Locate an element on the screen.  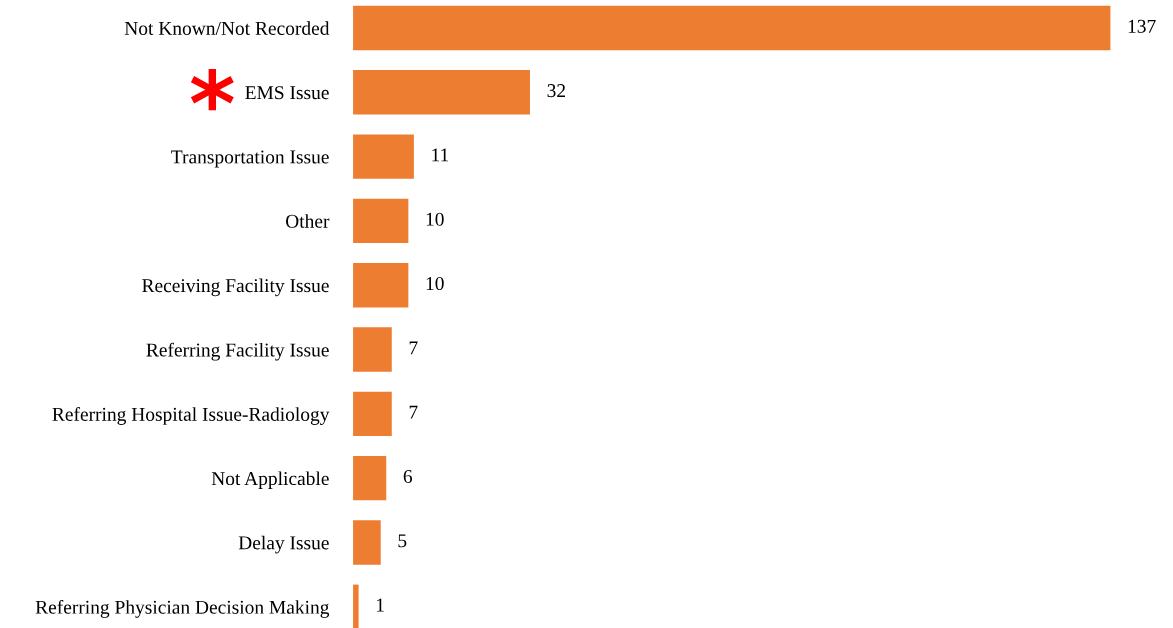
y-tick-label: Referring Facility Issue is located at coordinates (237, 351).